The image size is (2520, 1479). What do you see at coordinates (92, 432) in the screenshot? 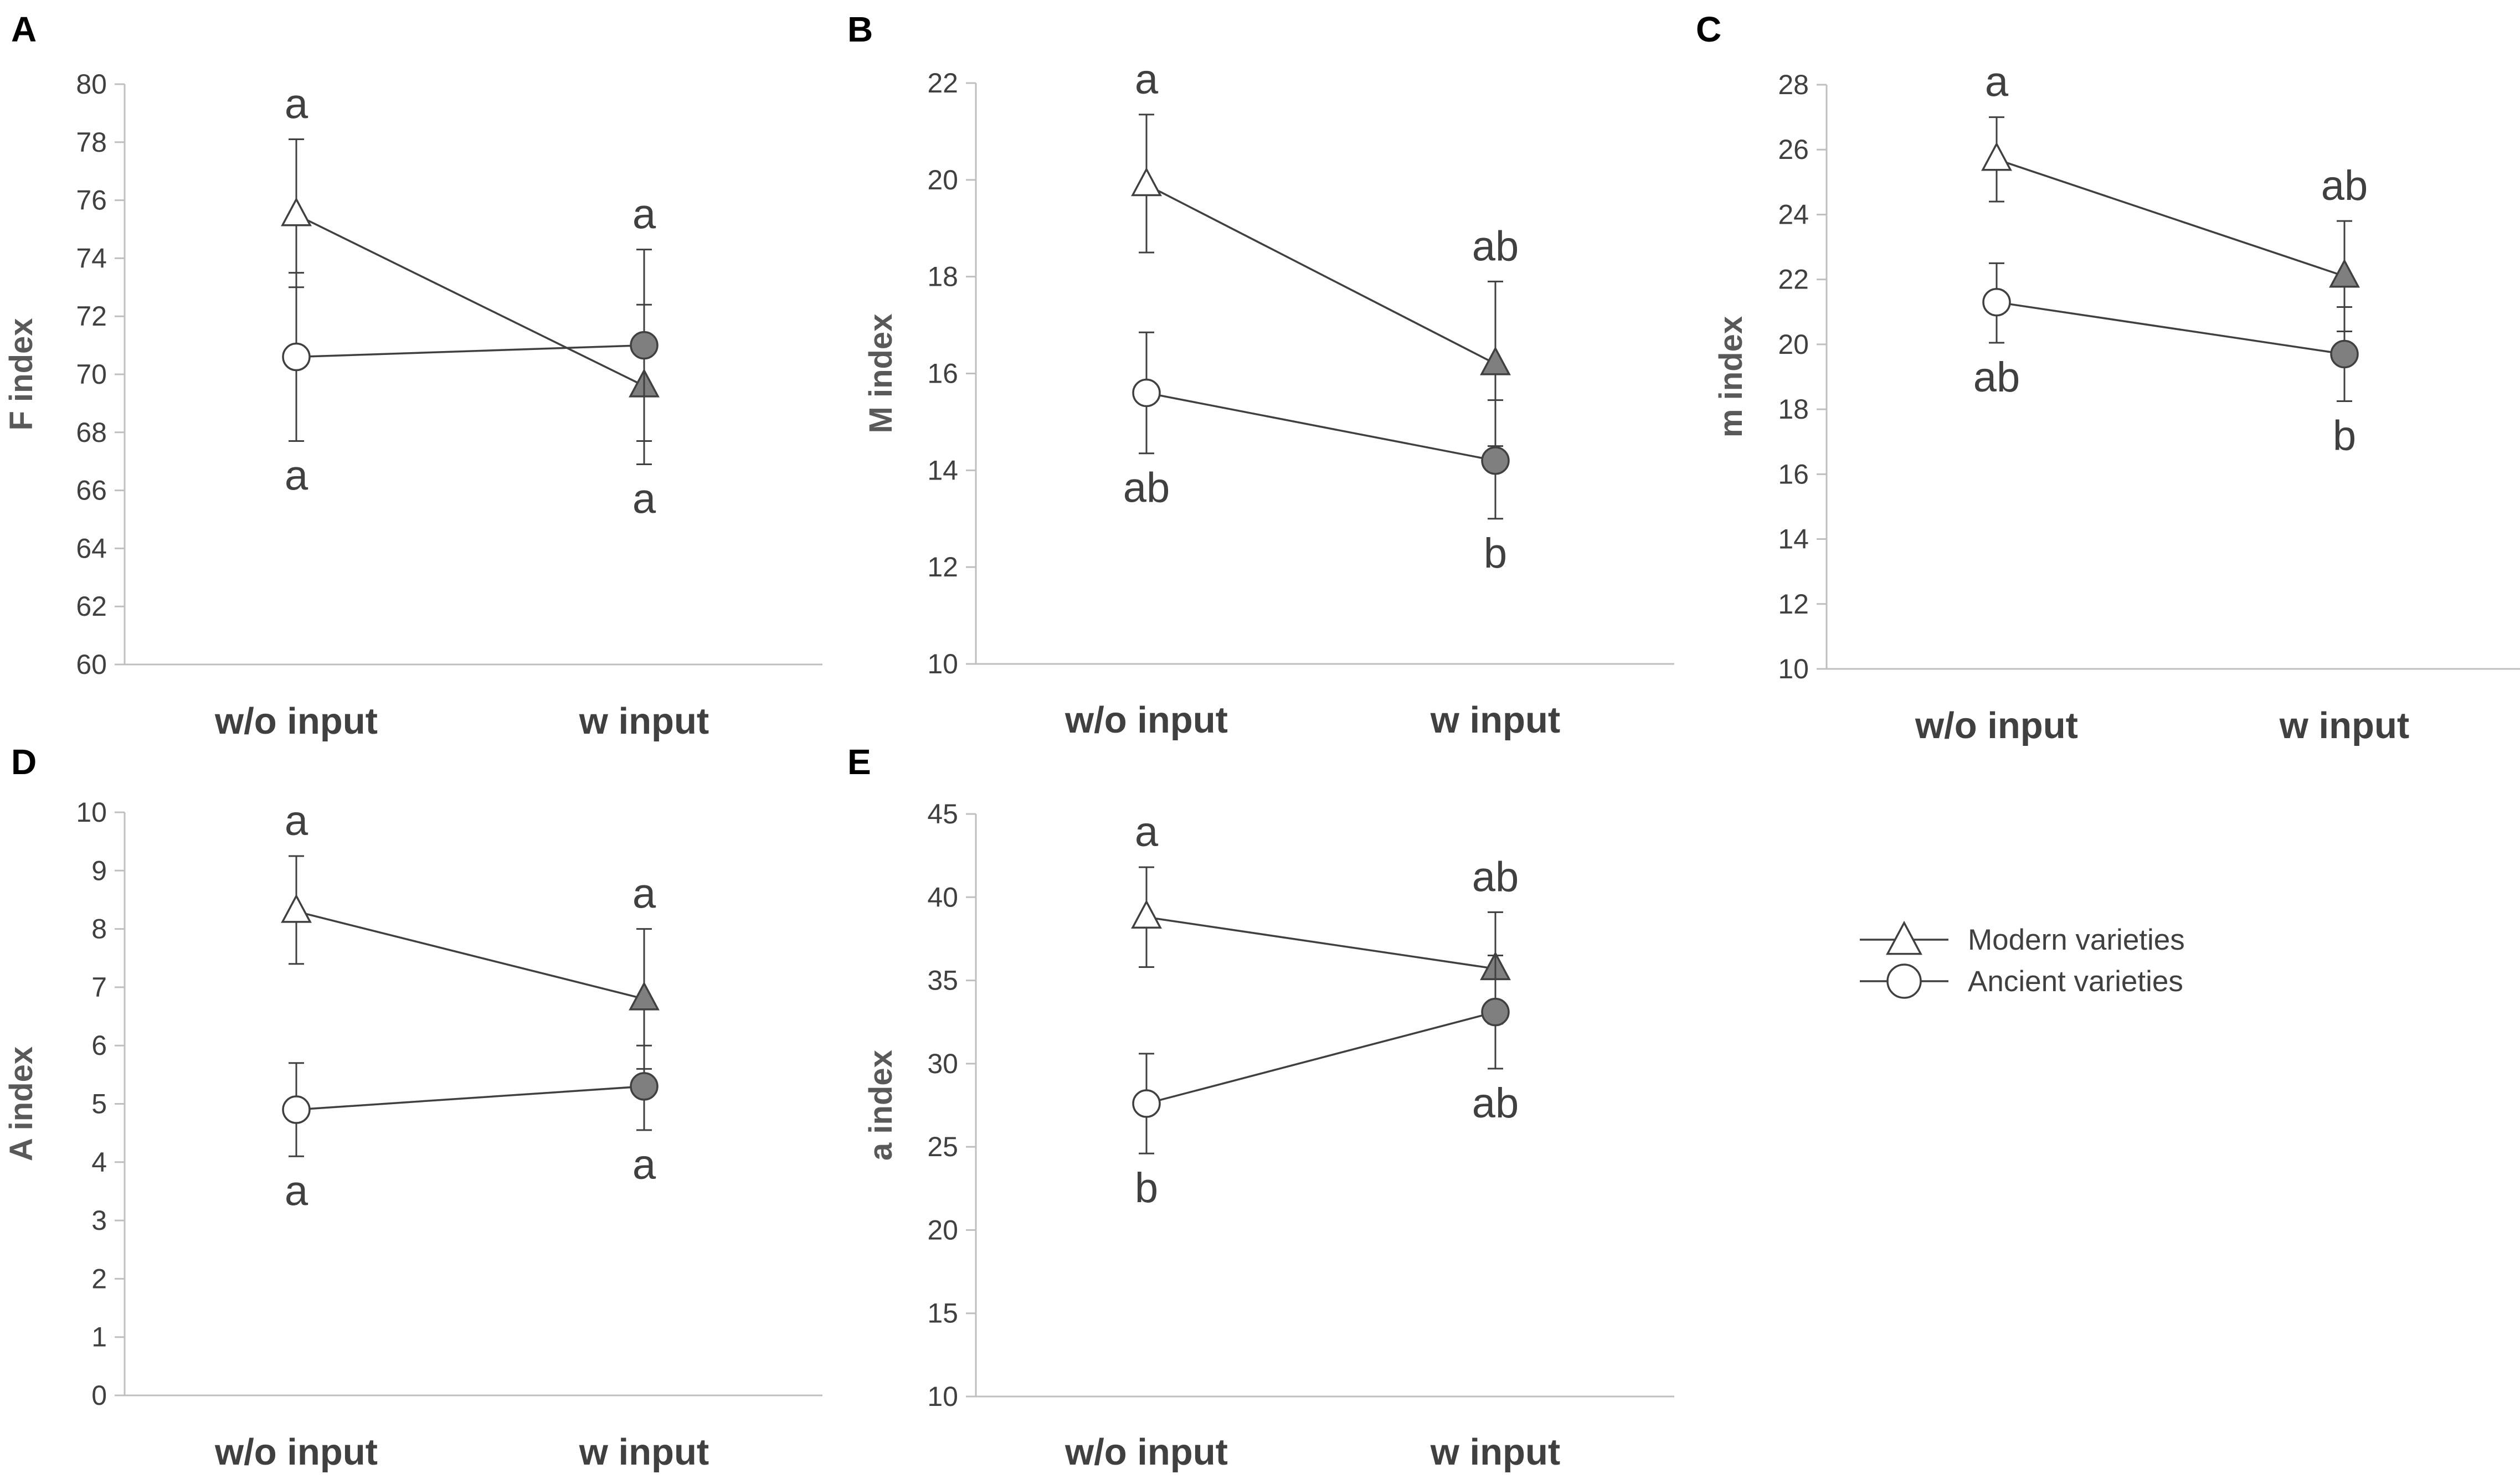
I see `y-tick-label: 68` at bounding box center [92, 432].